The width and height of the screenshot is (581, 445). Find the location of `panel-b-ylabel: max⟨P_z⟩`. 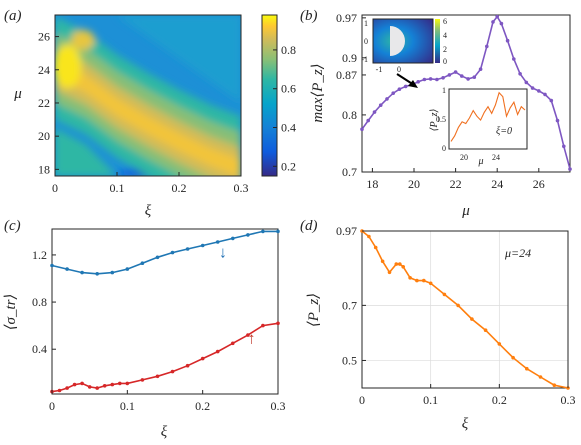

panel-b-ylabel: max⟨P_z⟩ is located at coordinates (318, 92).